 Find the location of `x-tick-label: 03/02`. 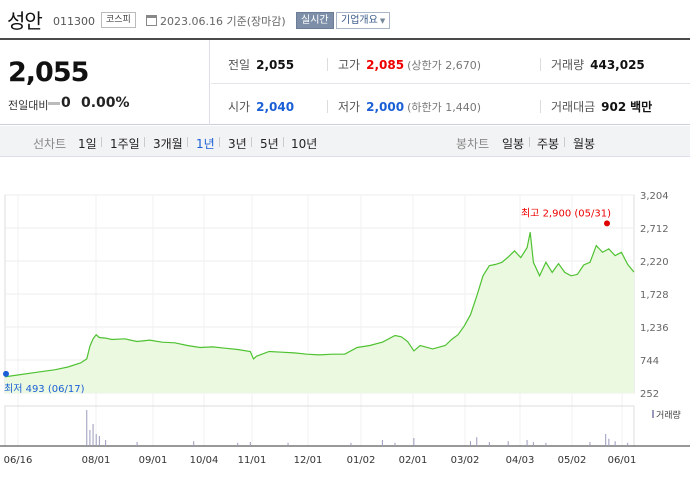

x-tick-label: 03/02 is located at coordinates (465, 460).